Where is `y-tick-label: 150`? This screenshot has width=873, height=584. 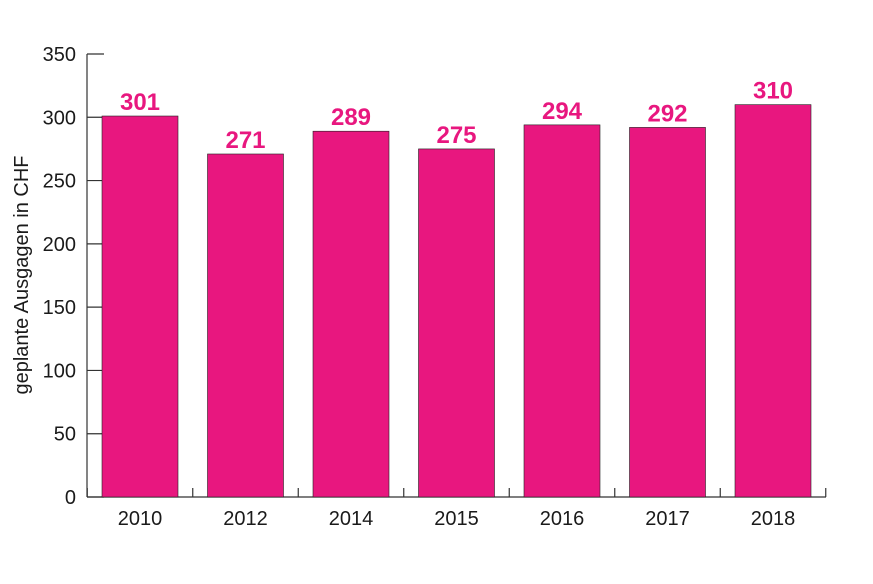 y-tick-label: 150 is located at coordinates (59, 308).